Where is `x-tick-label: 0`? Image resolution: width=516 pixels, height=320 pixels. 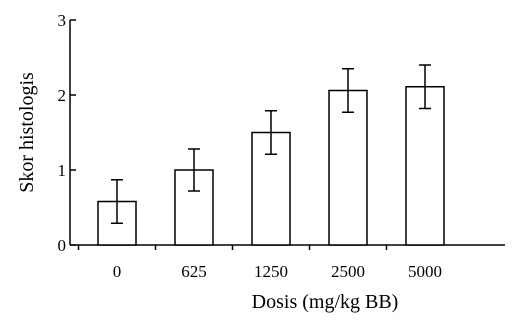 x-tick-label: 0 is located at coordinates (117, 271).